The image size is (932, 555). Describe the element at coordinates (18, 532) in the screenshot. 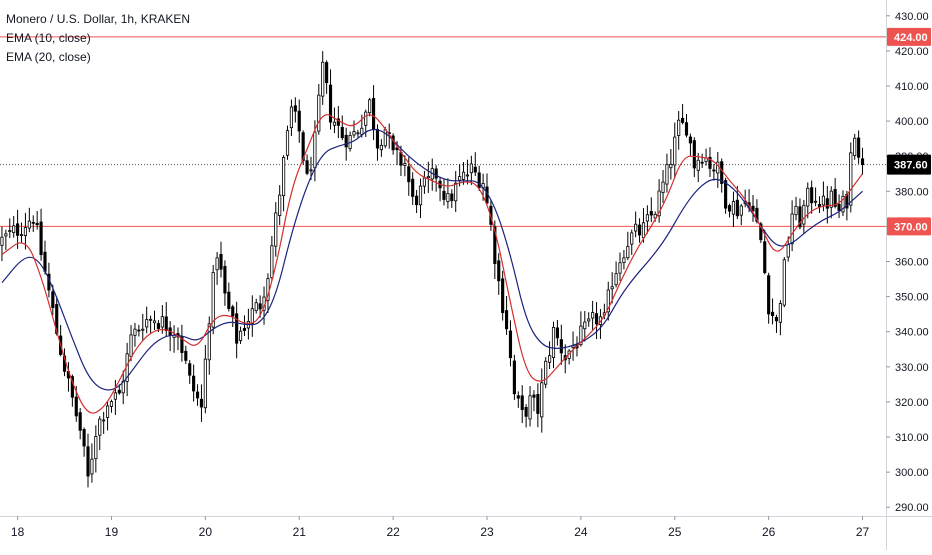

I see `x-tick-label: 18` at that location.